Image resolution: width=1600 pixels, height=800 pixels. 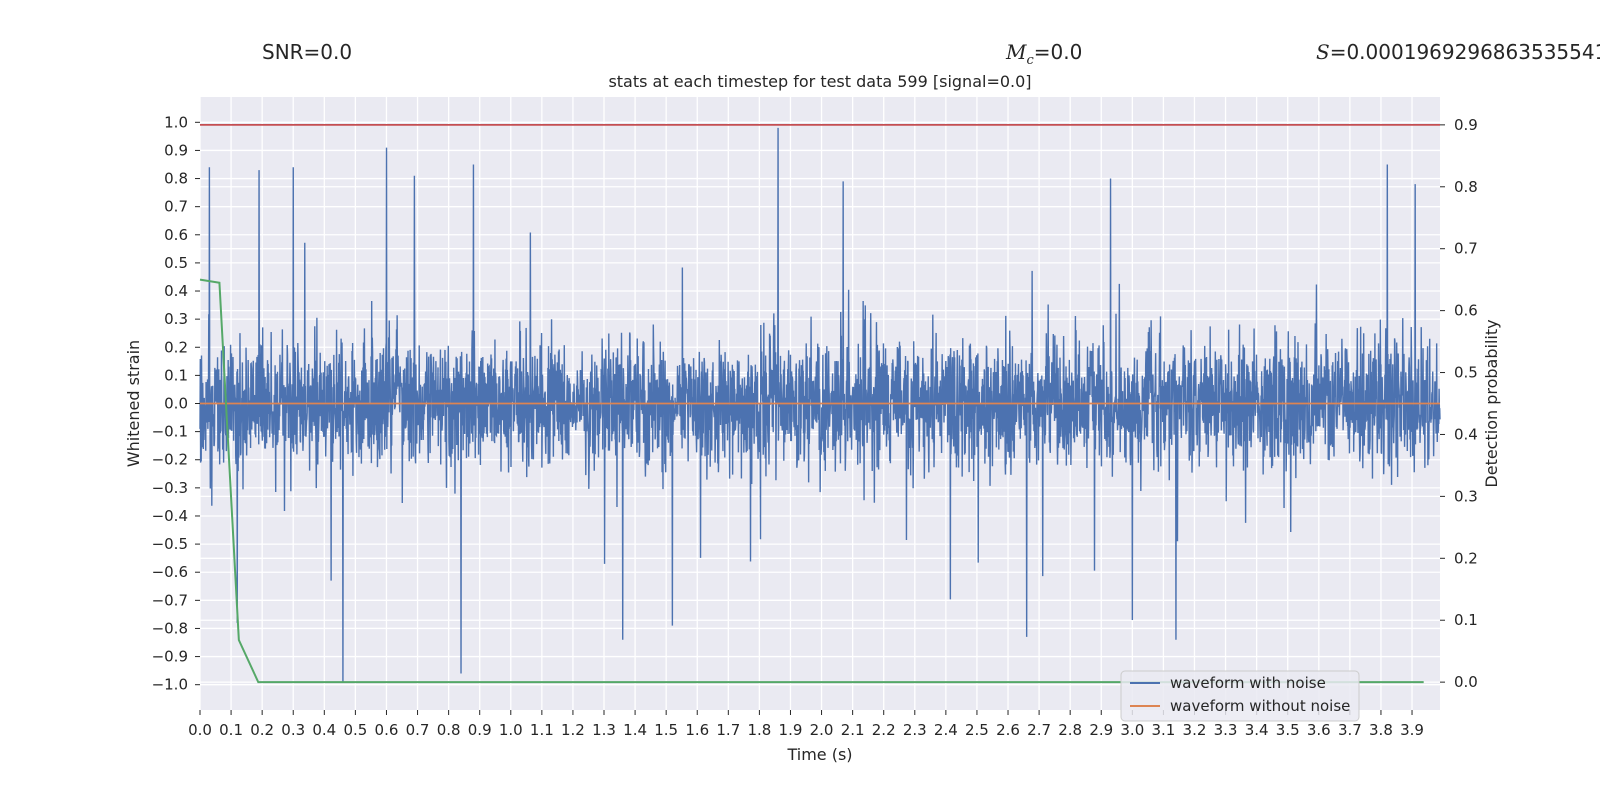 What do you see at coordinates (791, 730) in the screenshot?
I see `x-tick-label: 1.9` at bounding box center [791, 730].